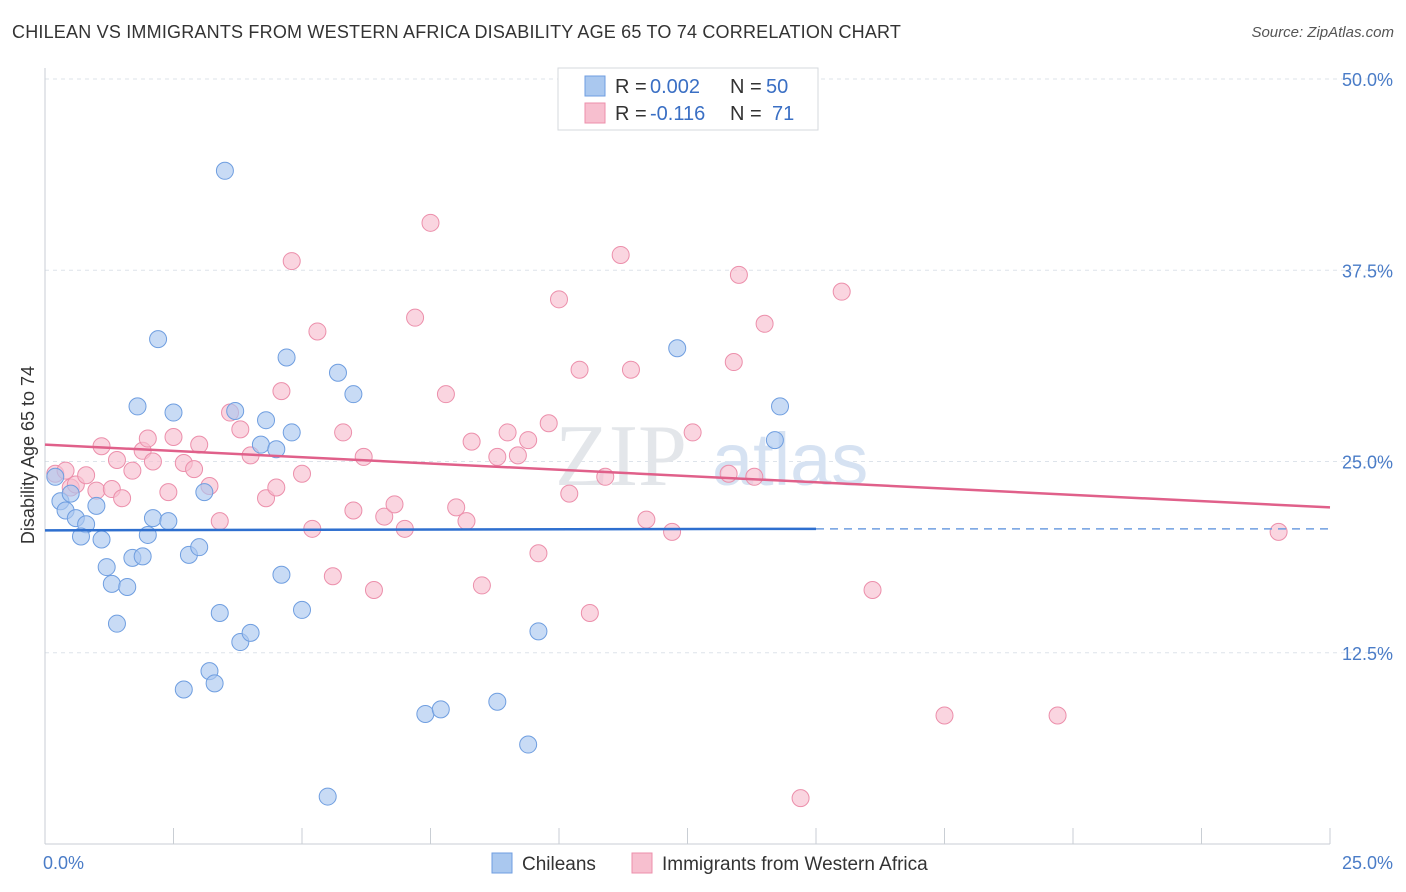 The height and width of the screenshot is (892, 1406). Describe the element at coordinates (1367, 367) in the screenshot. I see `y-tick-labels: 12.5% 25.0% 37.5% 50.0%` at that location.